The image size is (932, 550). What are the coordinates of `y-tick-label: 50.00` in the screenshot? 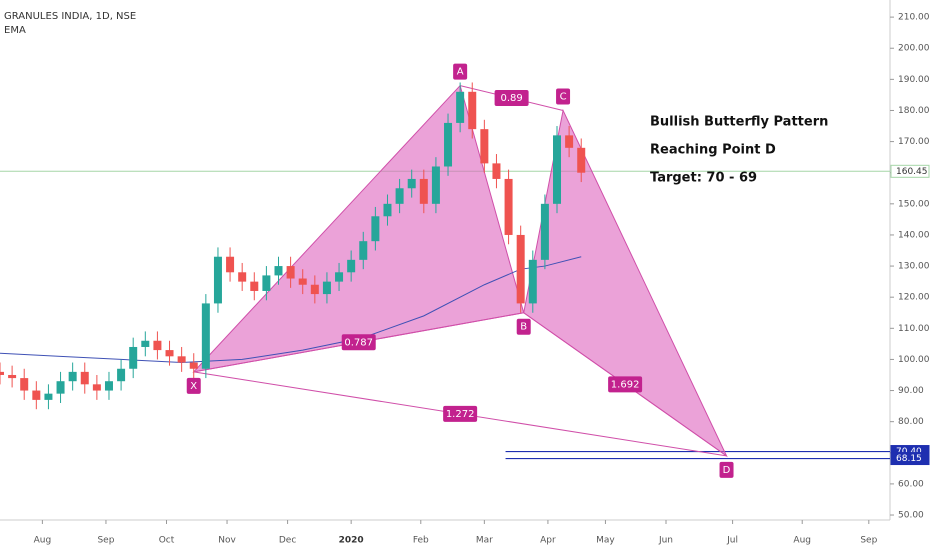 It's located at (911, 516).